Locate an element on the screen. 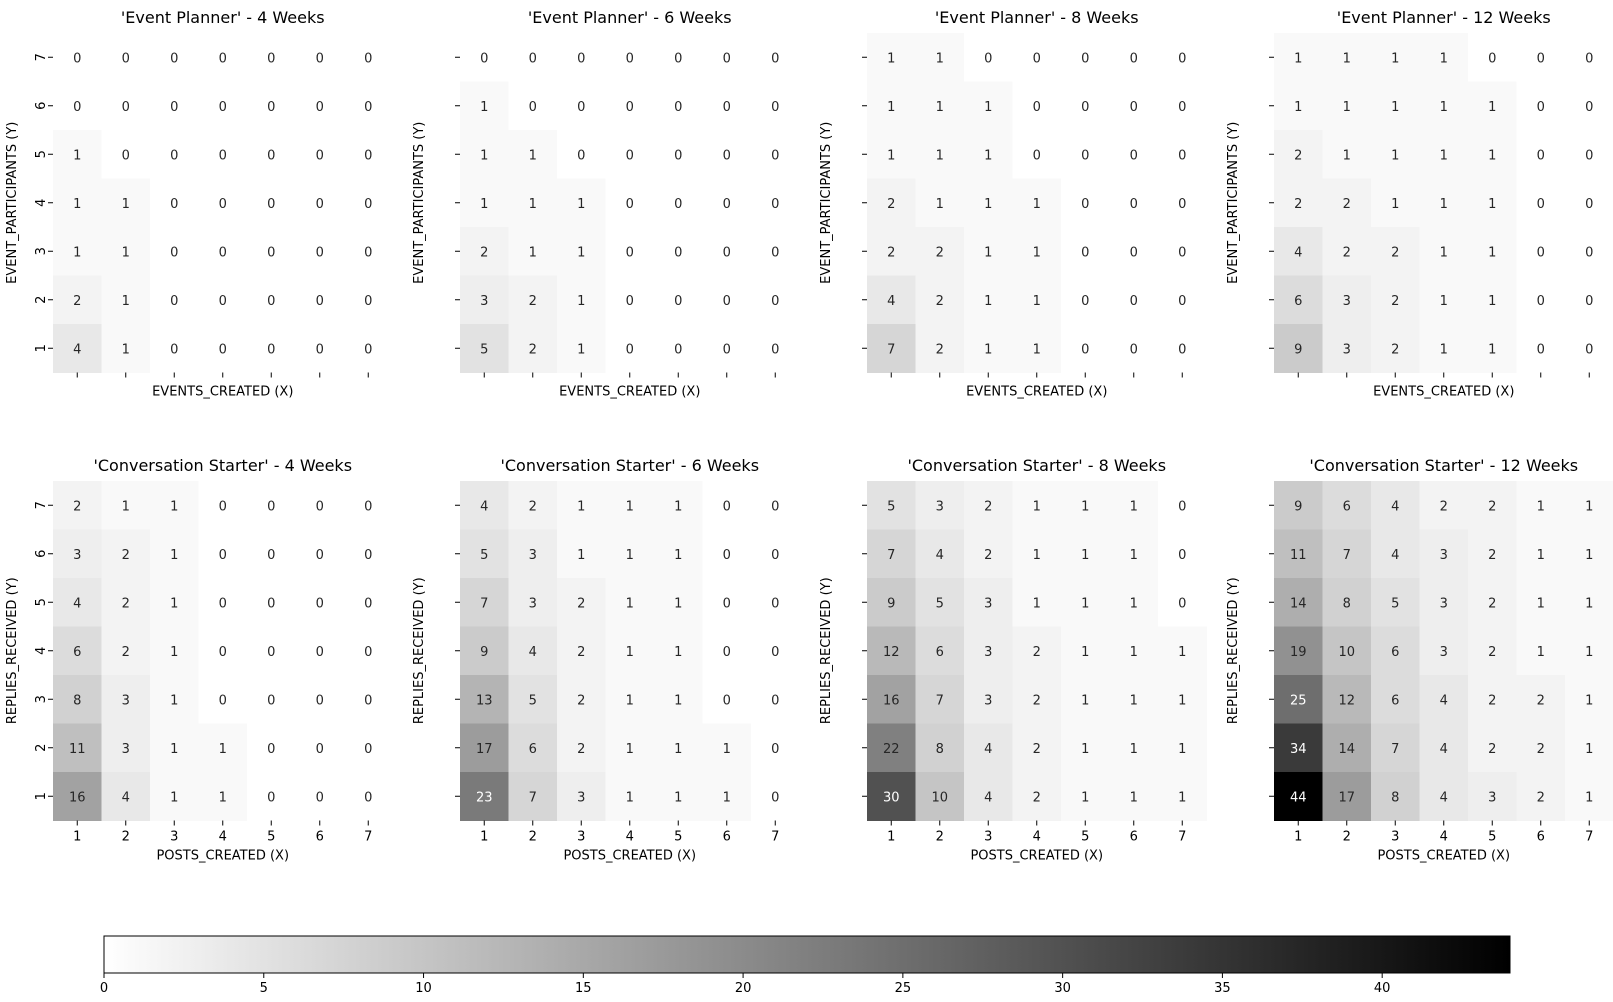 This screenshot has width=1613, height=1002. cell-value-label: 12 is located at coordinates (891, 652).